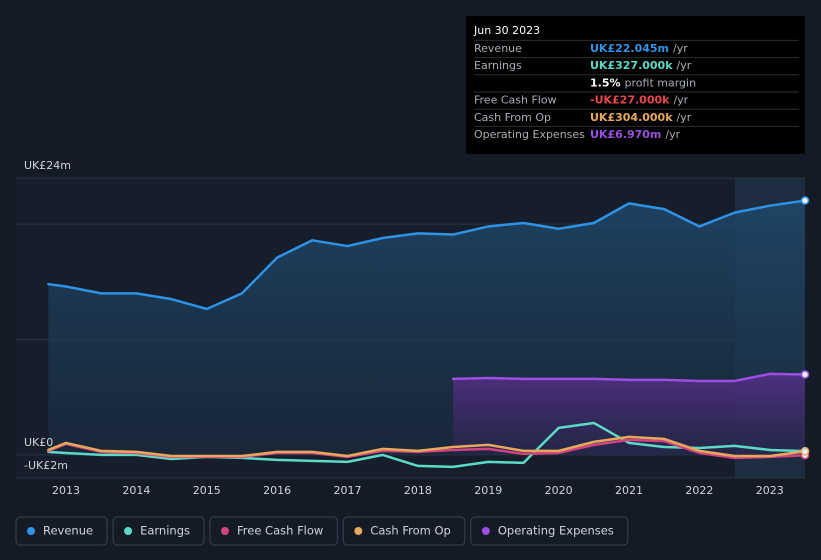 The height and width of the screenshot is (560, 821). I want to click on x-tick-label: 2014, so click(136, 490).